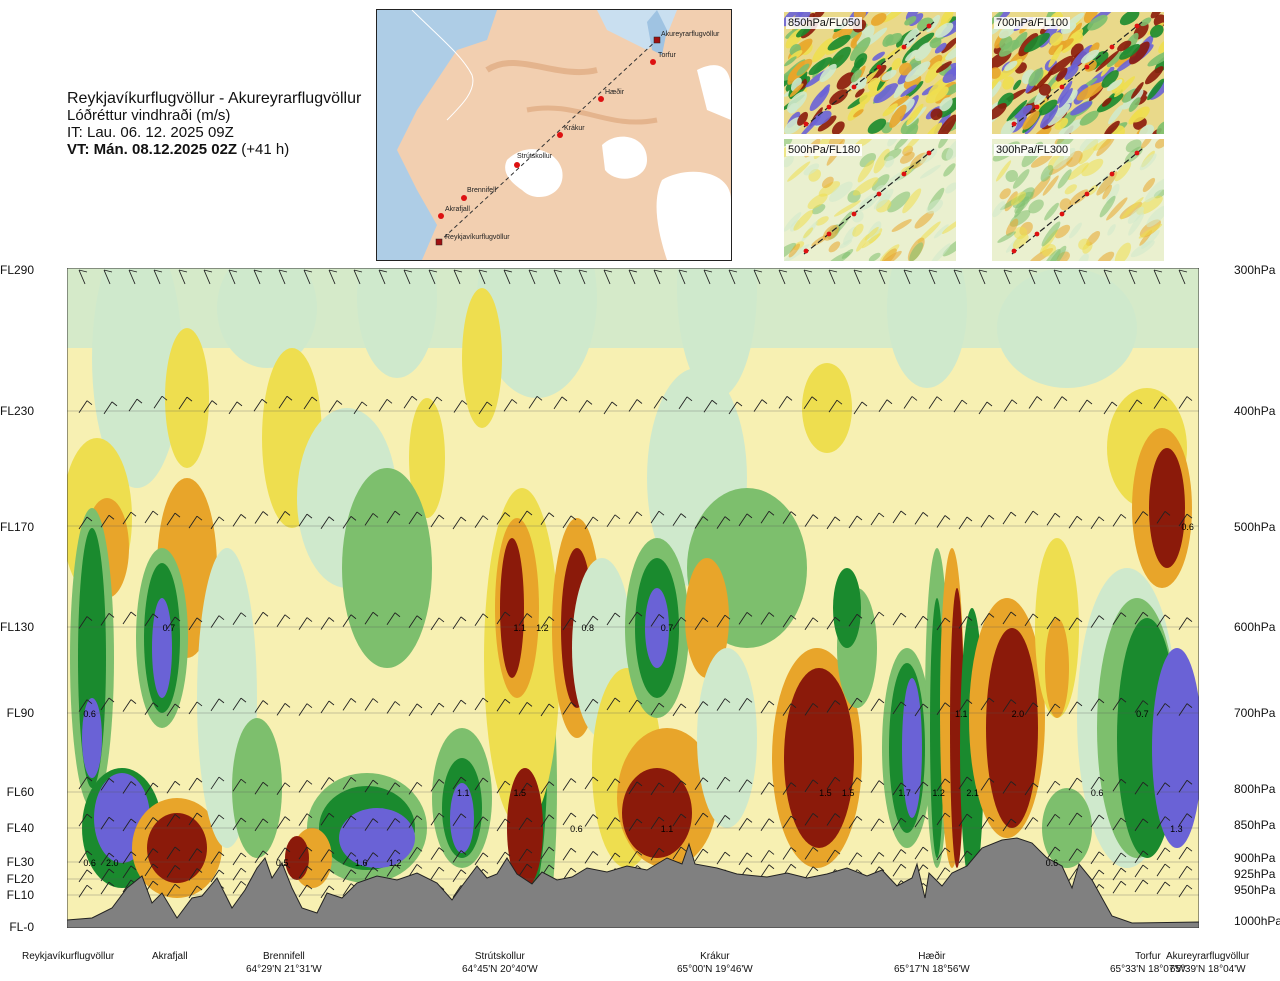 This screenshot has width=1280, height=981. Describe the element at coordinates (1255, 874) in the screenshot. I see `hpa-label-925: 925hPa` at that location.